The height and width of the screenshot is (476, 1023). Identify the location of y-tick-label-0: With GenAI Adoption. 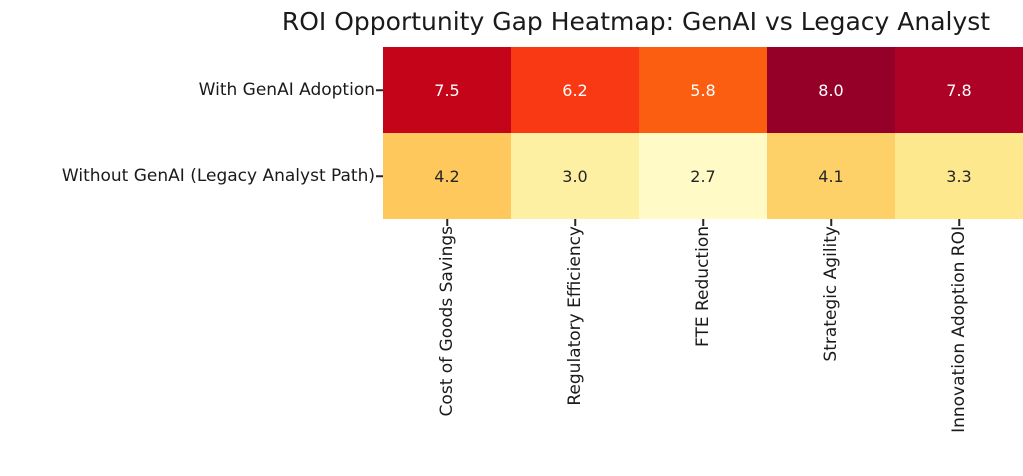
(286, 90).